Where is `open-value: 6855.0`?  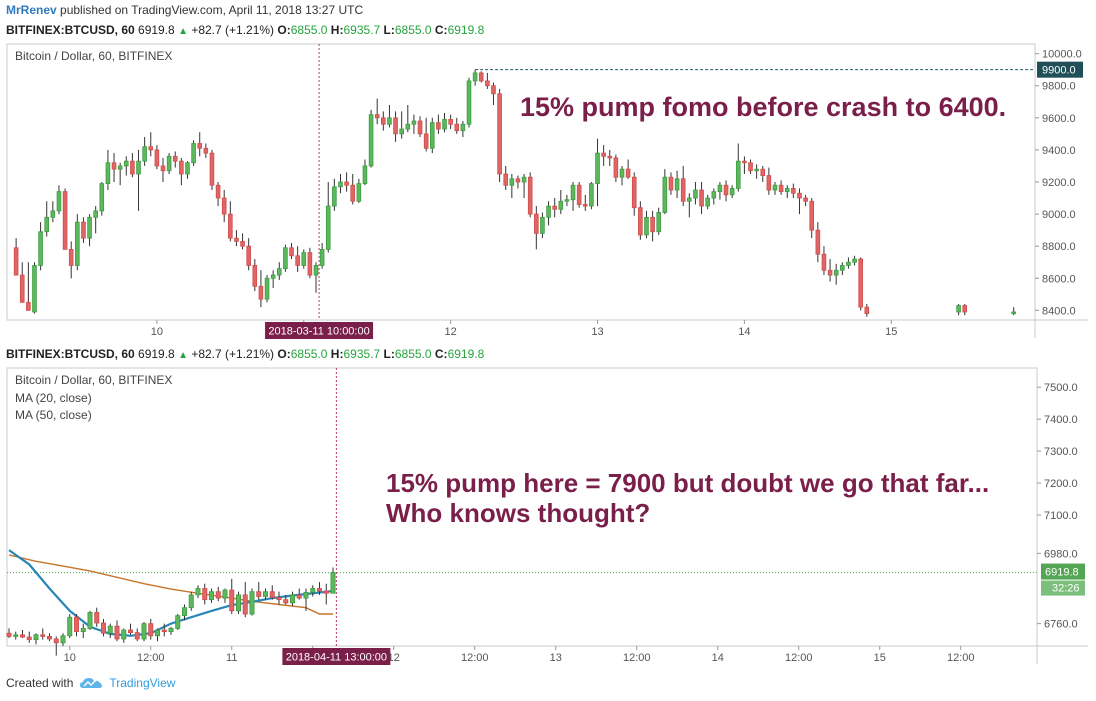
open-value: 6855.0 is located at coordinates (309, 354).